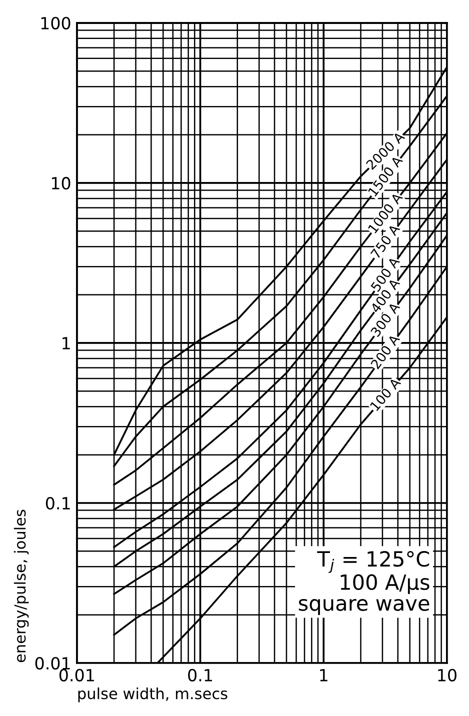 The image size is (469, 716). What do you see at coordinates (66, 343) in the screenshot?
I see `y-tick-label: 1` at bounding box center [66, 343].